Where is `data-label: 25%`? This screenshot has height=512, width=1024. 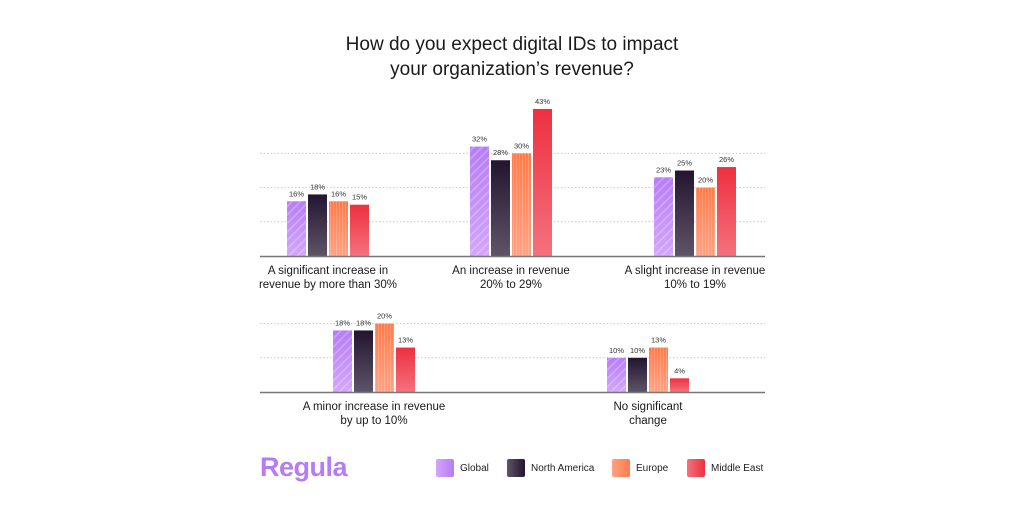 data-label: 25% is located at coordinates (684, 163).